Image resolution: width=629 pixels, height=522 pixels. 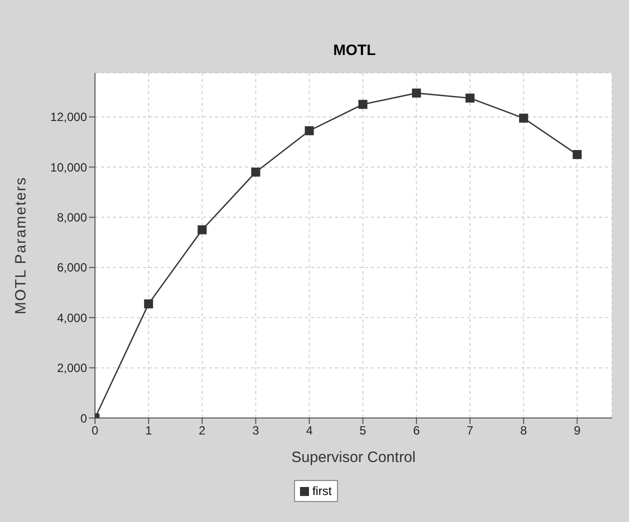 I want to click on y-tick-label: 0, so click(x=84, y=418).